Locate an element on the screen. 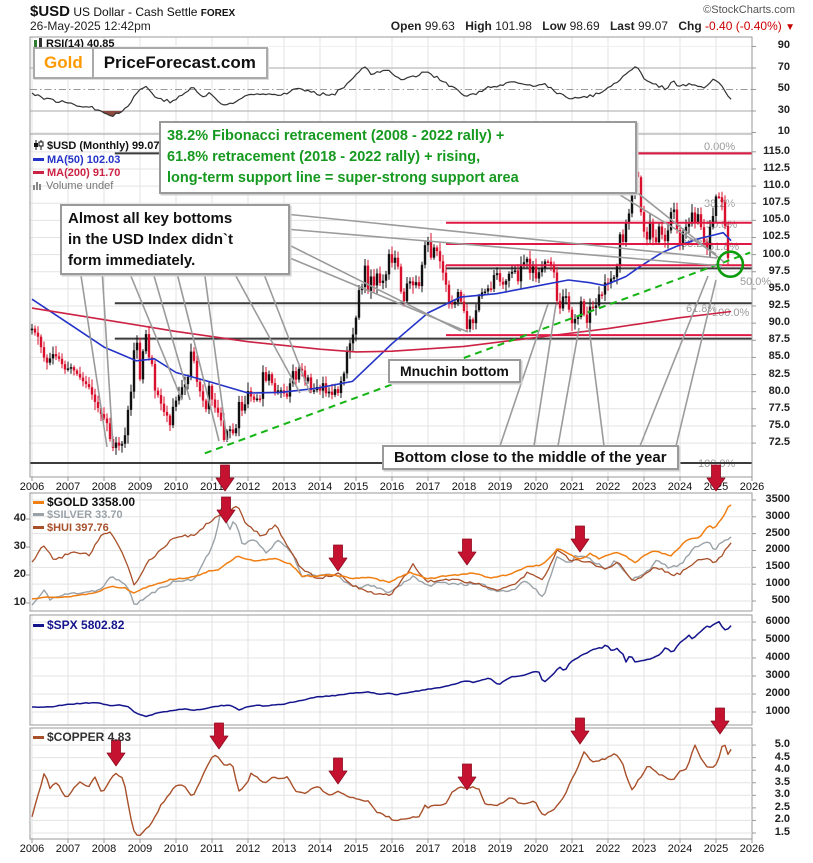  chart-datetime: 26-May-2025 12:42pm is located at coordinates (90, 26).